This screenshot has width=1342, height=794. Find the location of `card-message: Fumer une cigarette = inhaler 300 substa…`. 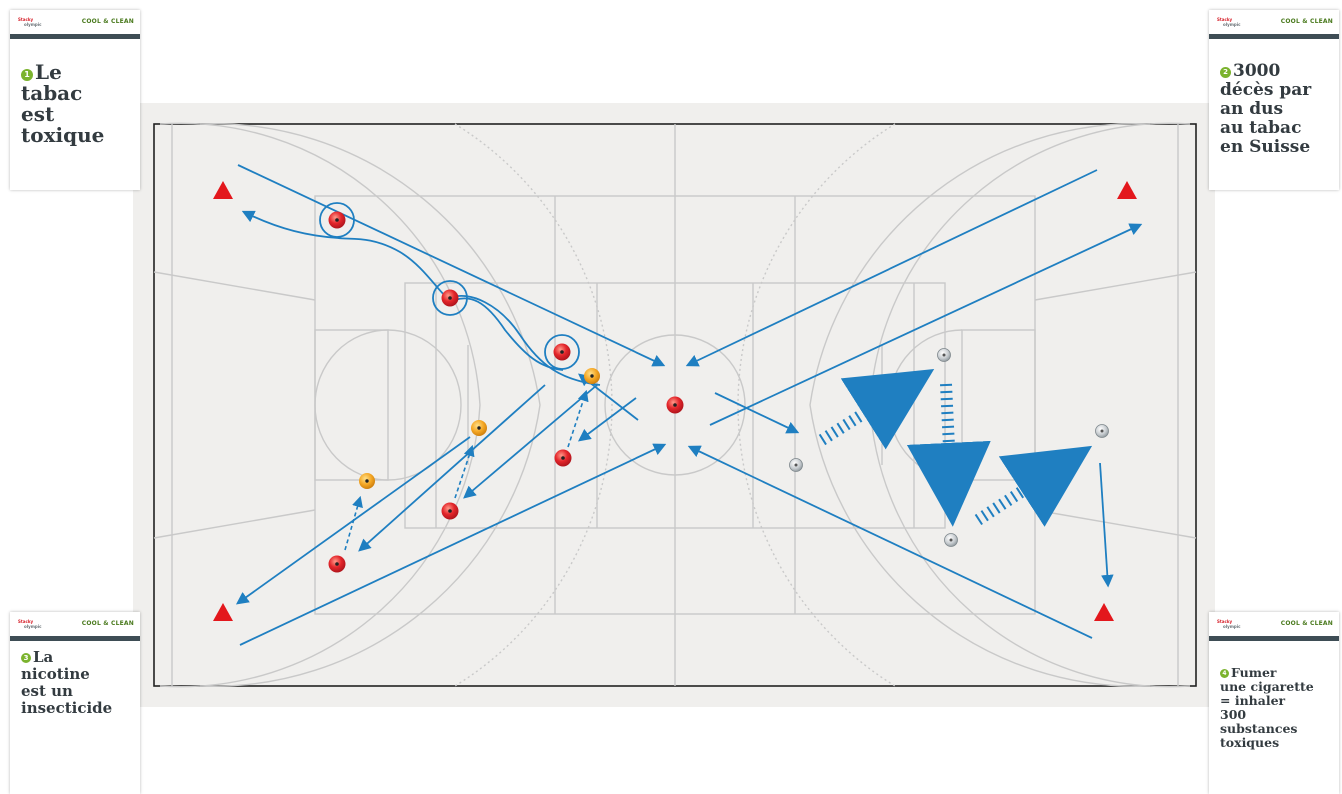

card-message: Fumer une cigarette = inhaler 300 substa… is located at coordinates (1267, 707).